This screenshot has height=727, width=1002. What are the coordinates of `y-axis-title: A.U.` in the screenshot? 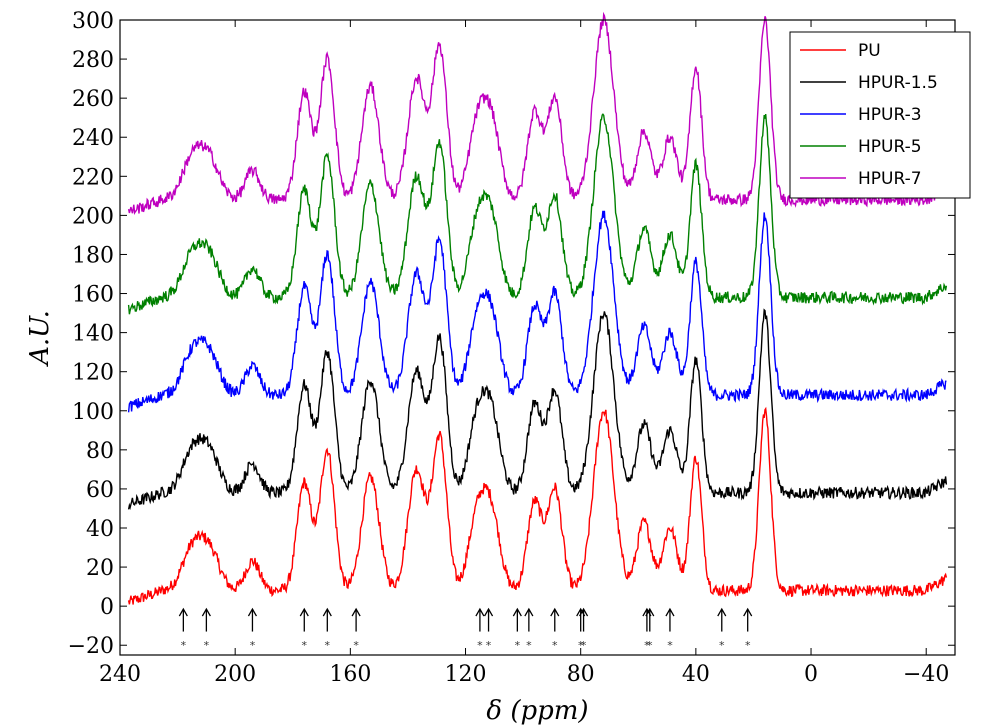 It's located at (40, 338).